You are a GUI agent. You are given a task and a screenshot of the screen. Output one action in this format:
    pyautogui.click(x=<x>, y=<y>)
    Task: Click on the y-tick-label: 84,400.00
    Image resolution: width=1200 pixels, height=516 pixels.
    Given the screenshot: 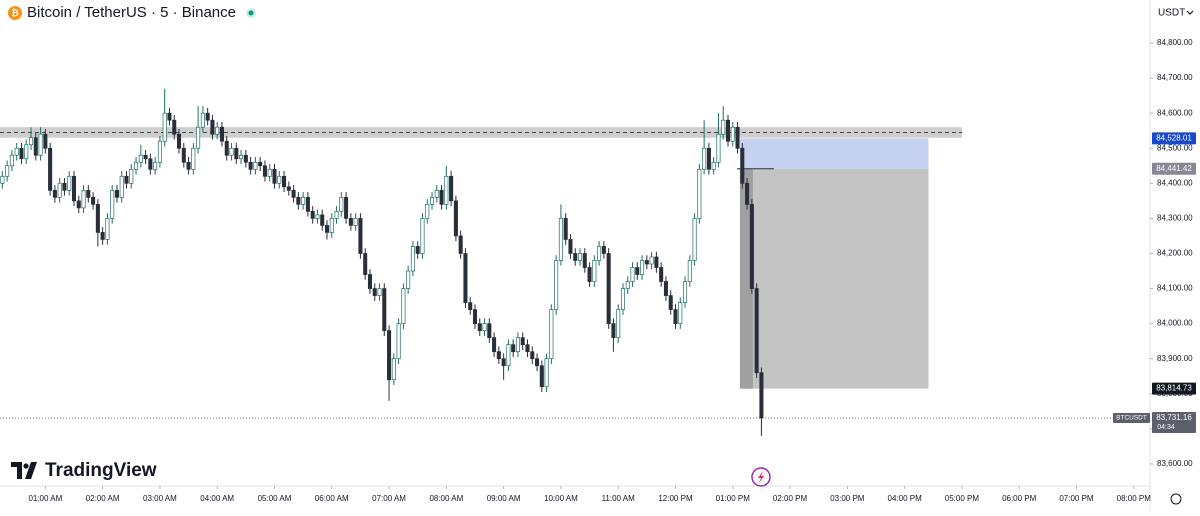 What is the action you would take?
    pyautogui.click(x=1175, y=182)
    